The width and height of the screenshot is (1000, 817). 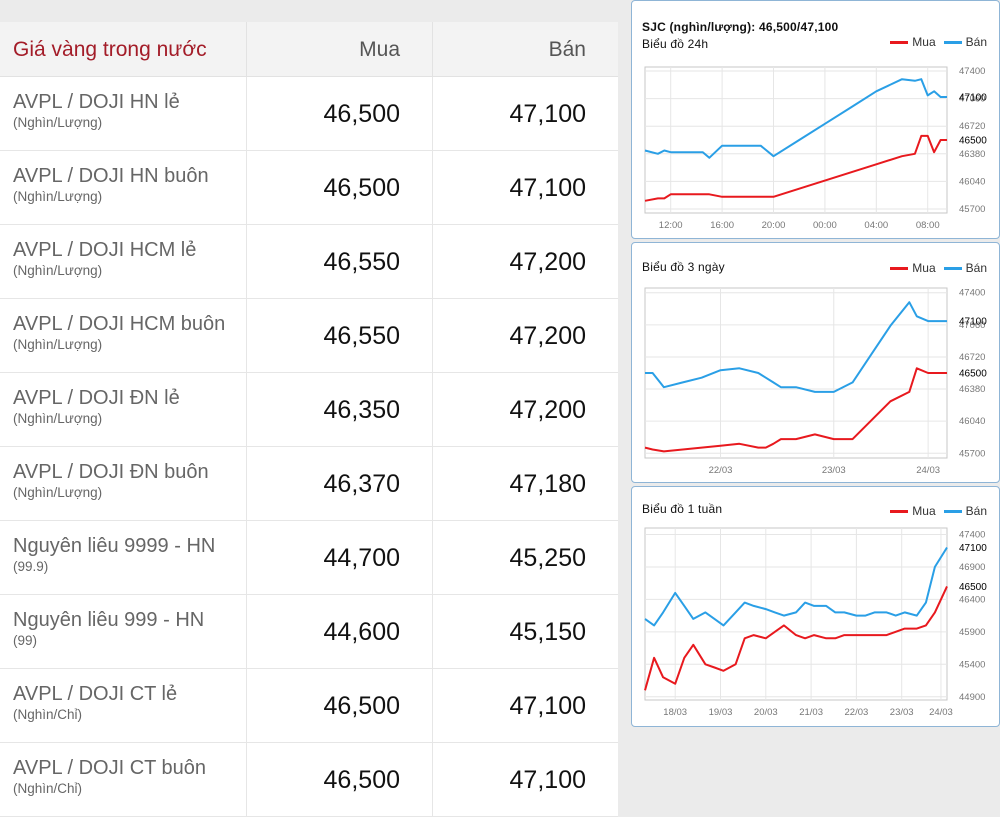 I want to click on legend-sell-swatch, so click(x=952, y=511).